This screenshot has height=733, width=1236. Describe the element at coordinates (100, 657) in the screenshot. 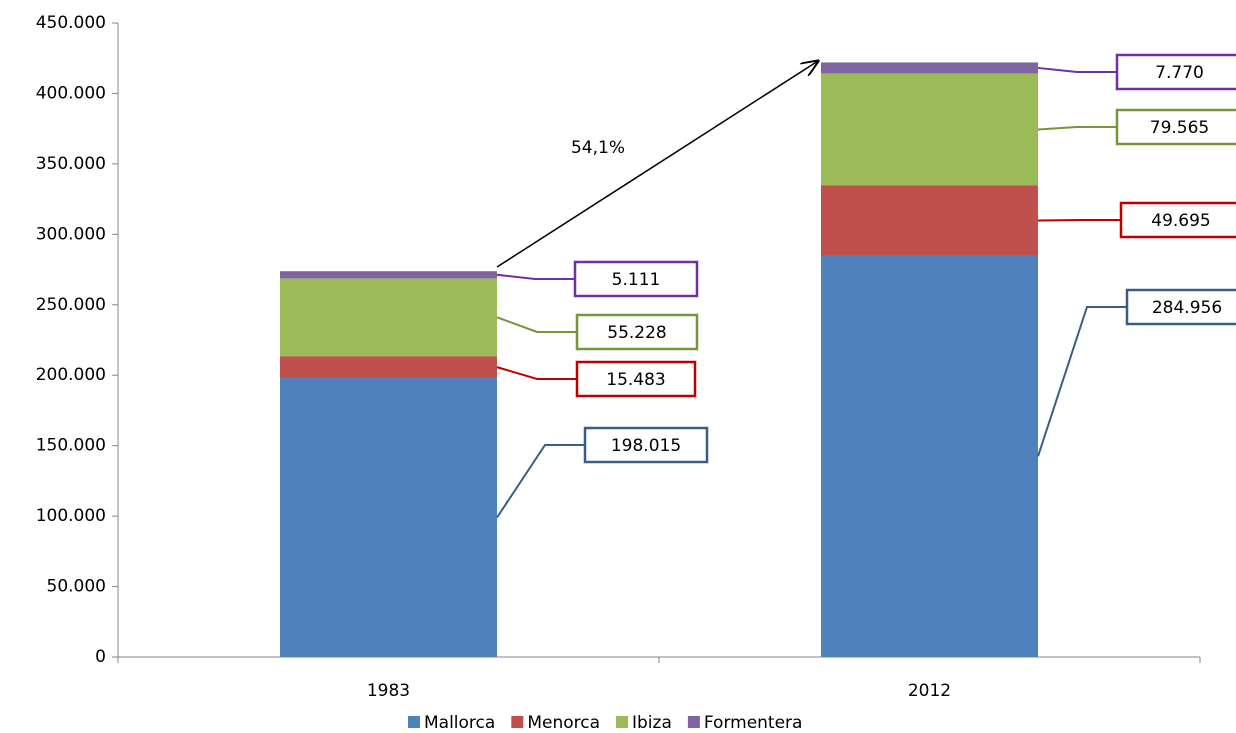

I see `y-tick-label: 0` at that location.